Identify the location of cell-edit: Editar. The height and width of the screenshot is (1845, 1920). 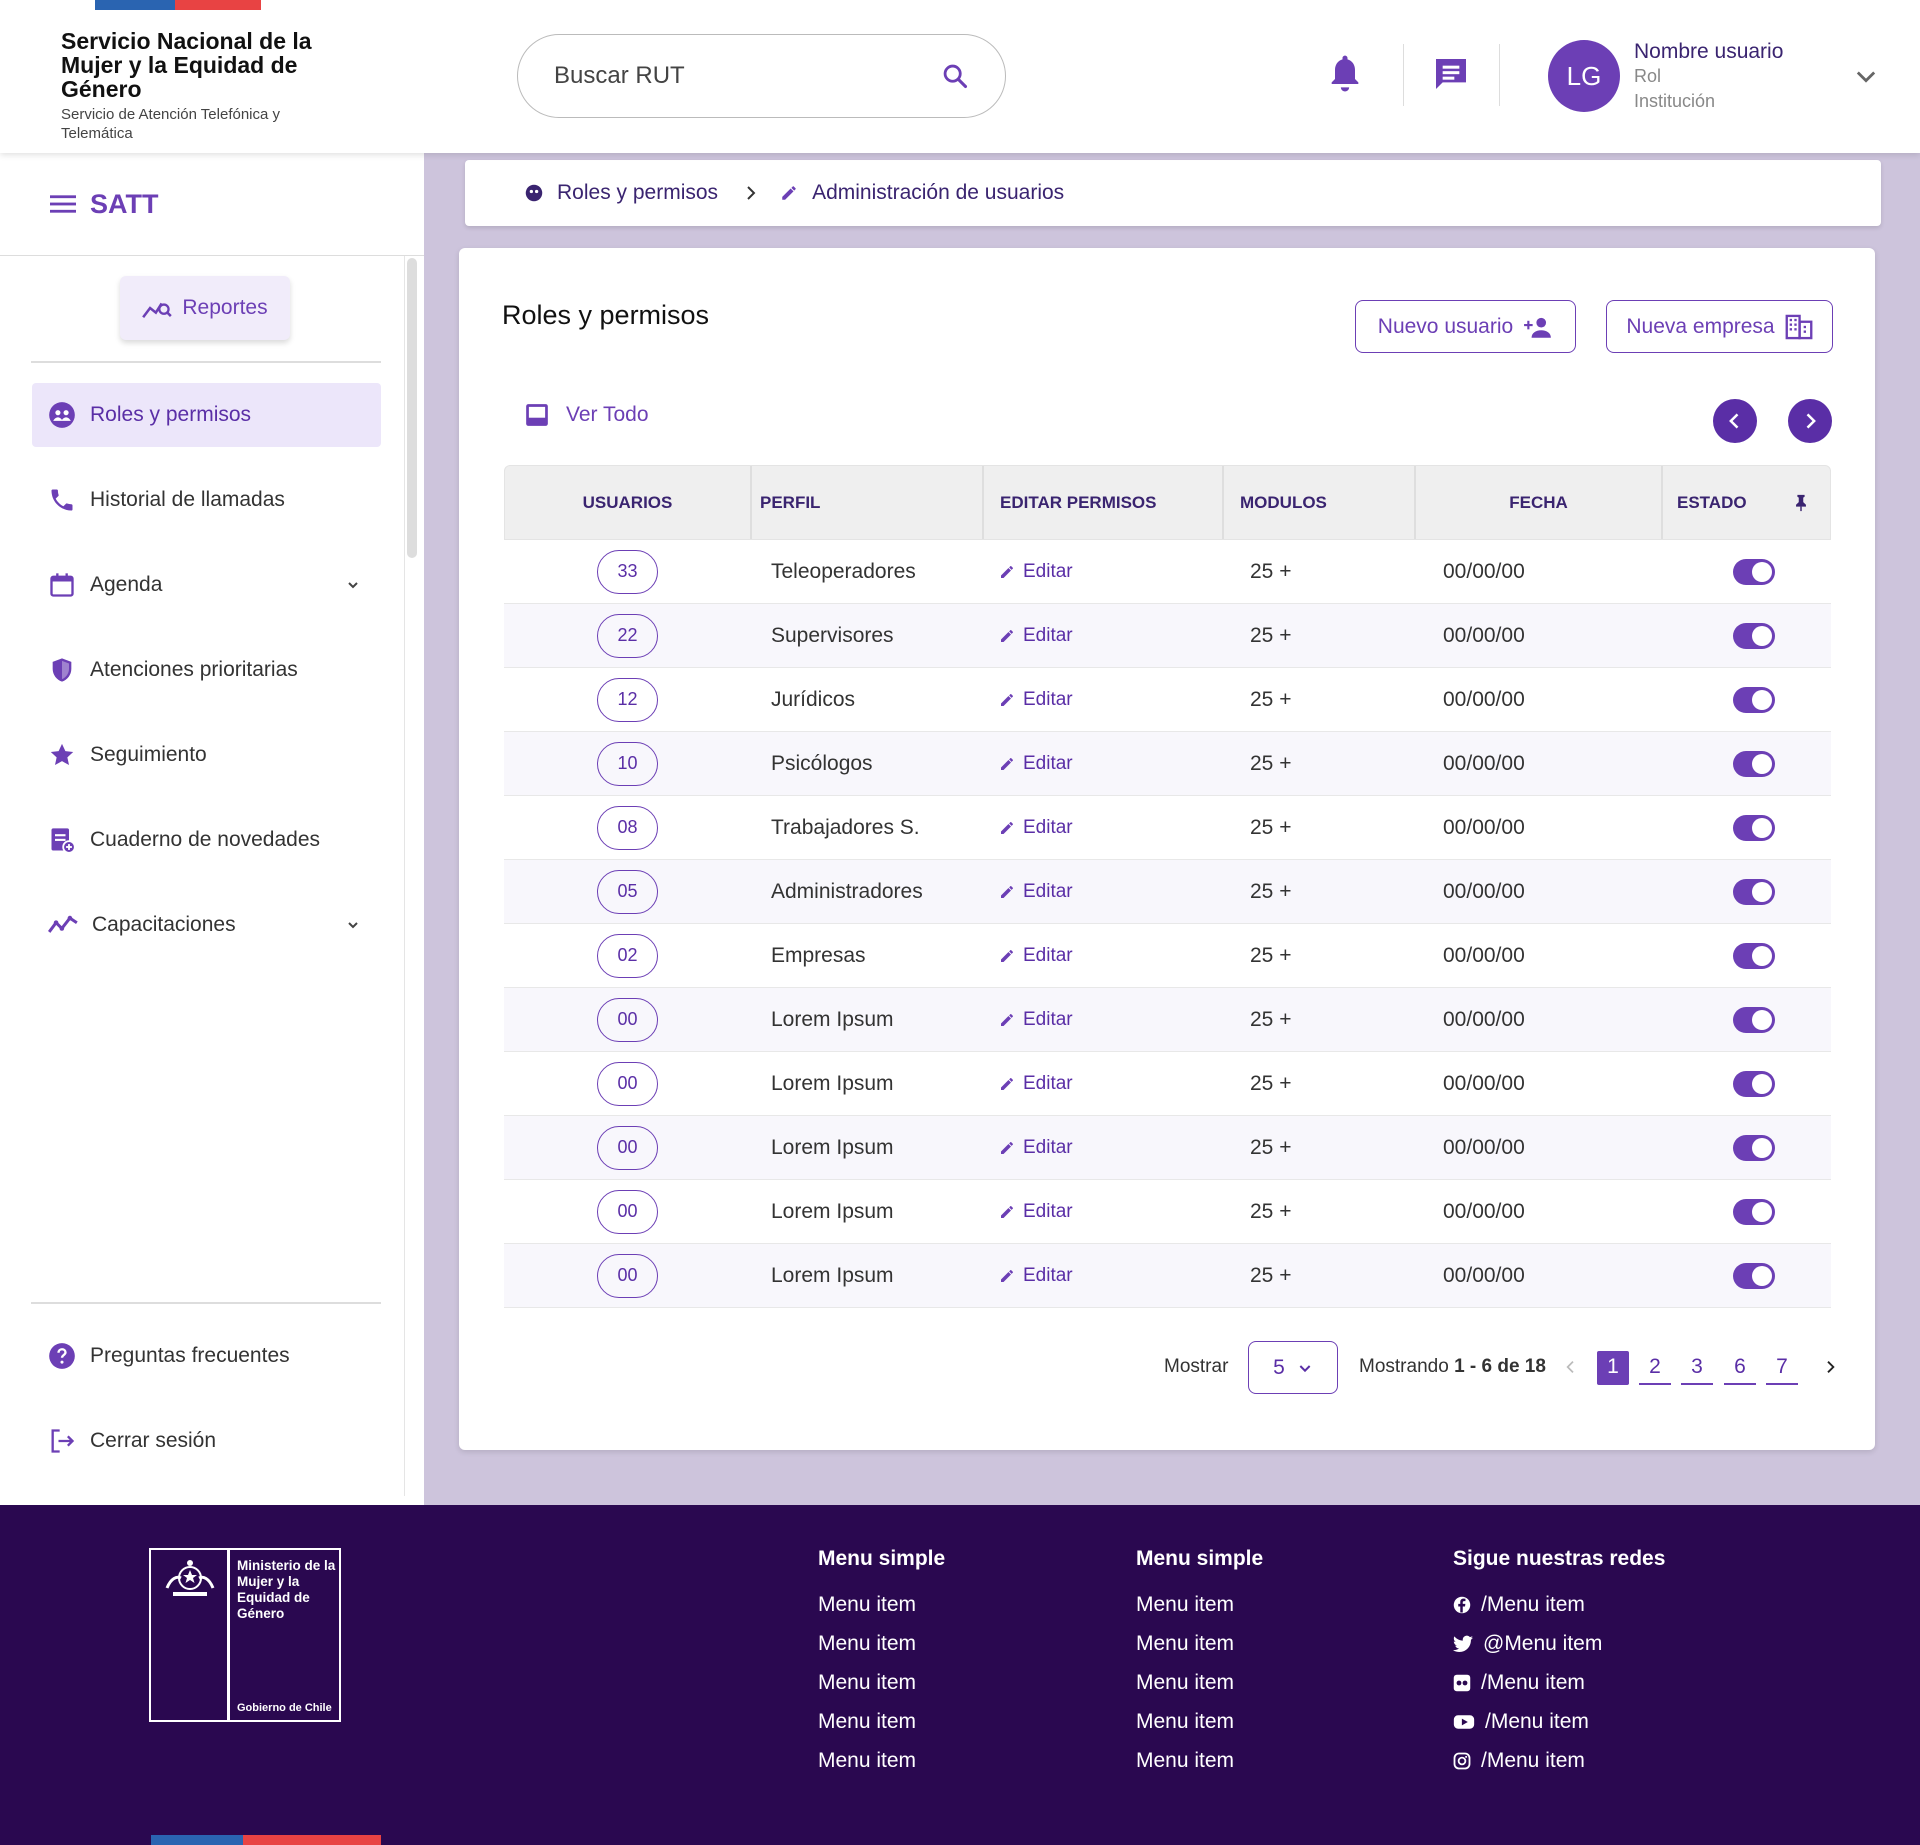
(1103, 1019).